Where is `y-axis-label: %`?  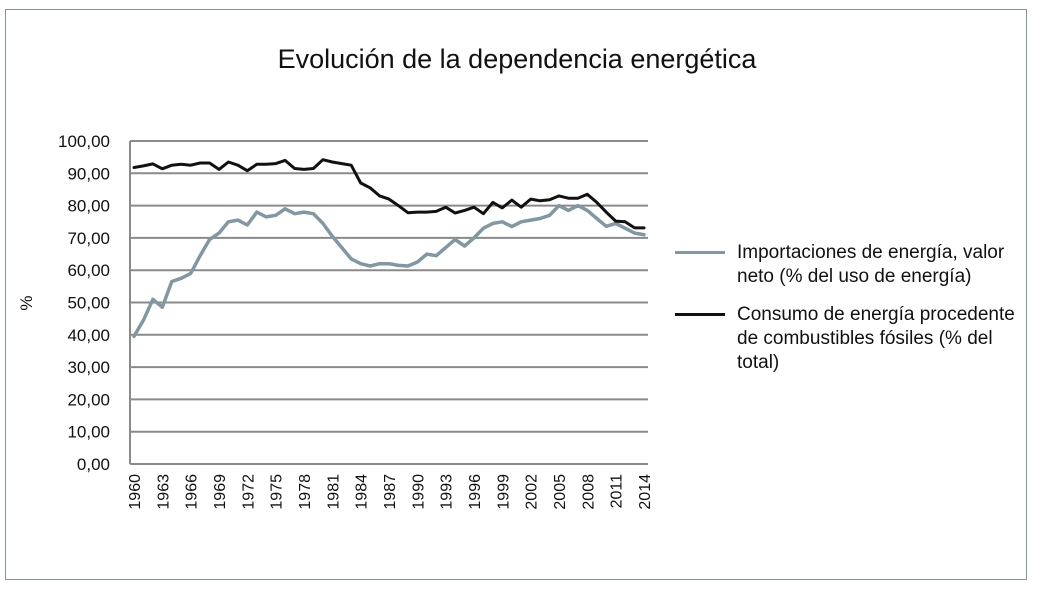 y-axis-label: % is located at coordinates (26, 302).